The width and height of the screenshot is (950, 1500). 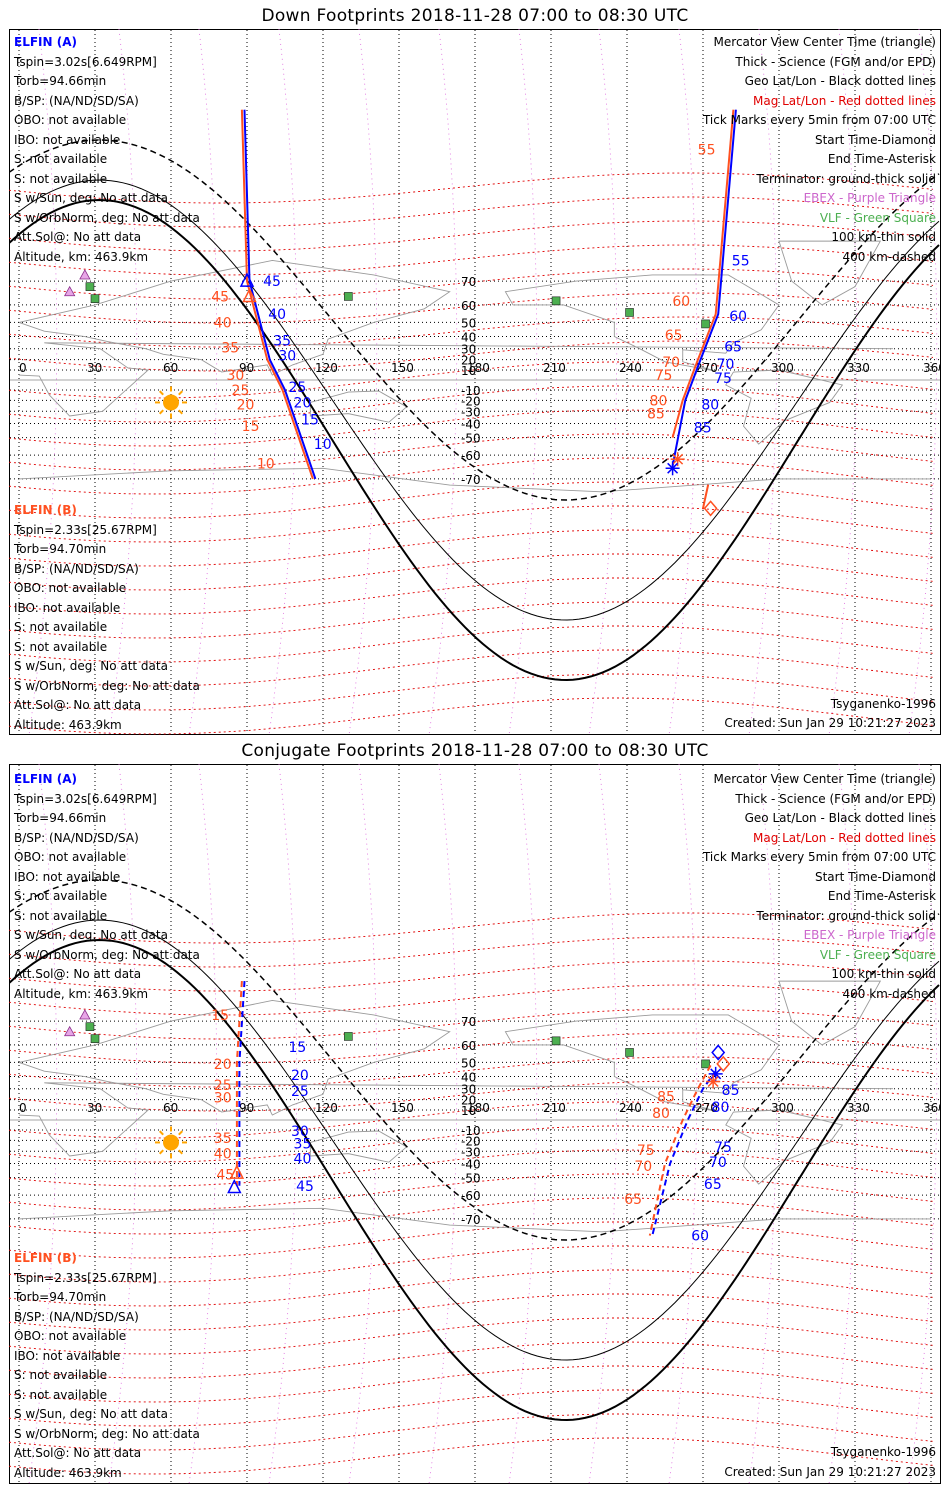 What do you see at coordinates (869, 935) in the screenshot?
I see `legend-line: EBEX - Purple Triangle` at bounding box center [869, 935].